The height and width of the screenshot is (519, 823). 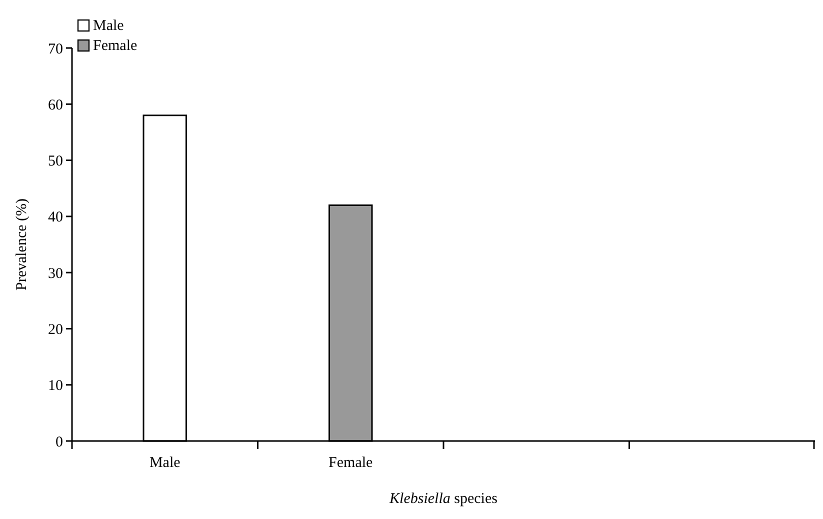 I want to click on x-axis-title: Klebsiella species, so click(x=443, y=499).